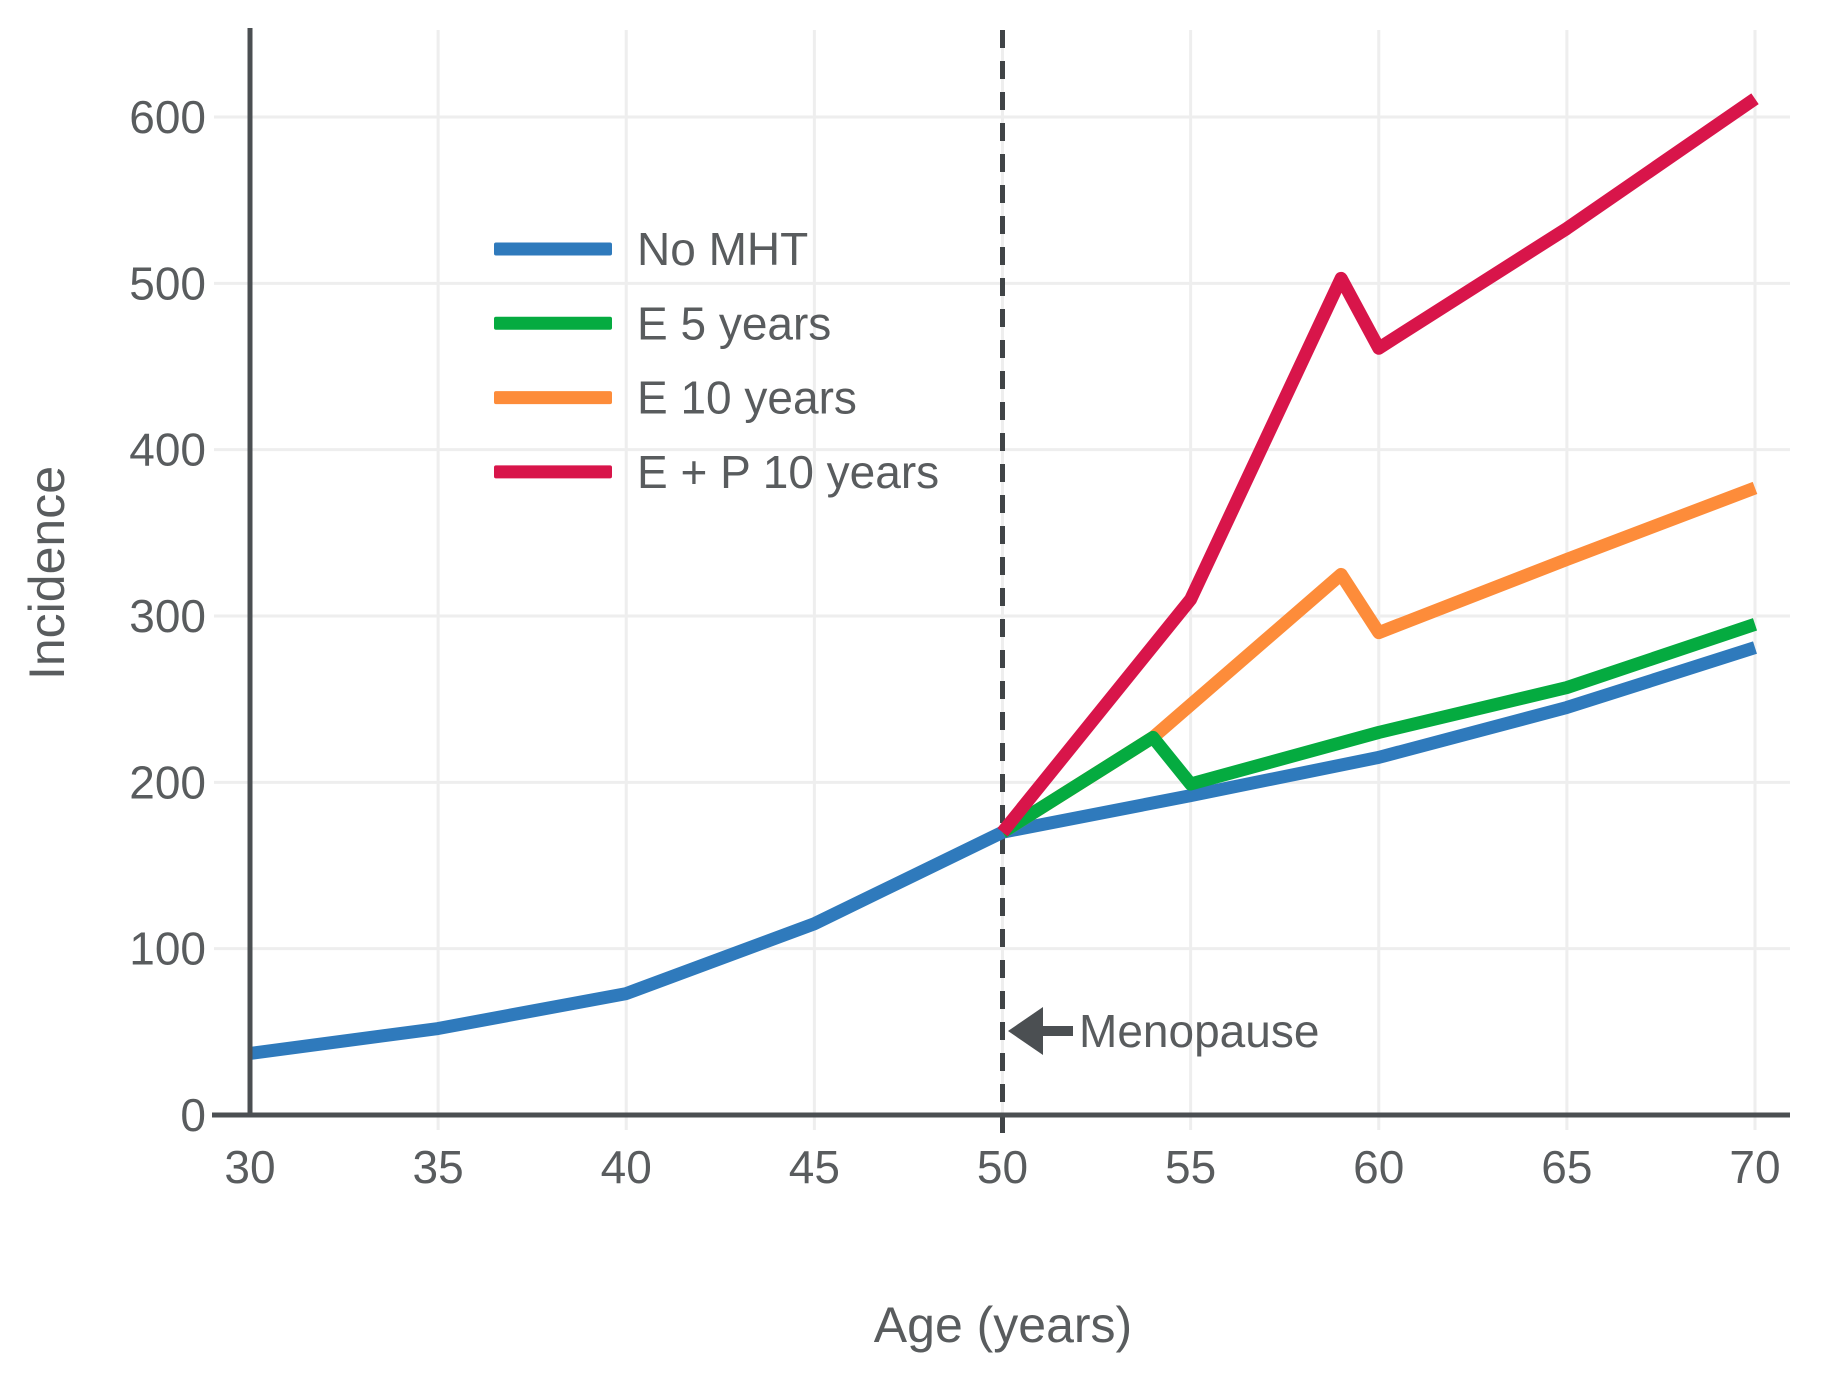 The image size is (1834, 1383). I want to click on y-axis-title: Incidence, so click(47, 573).